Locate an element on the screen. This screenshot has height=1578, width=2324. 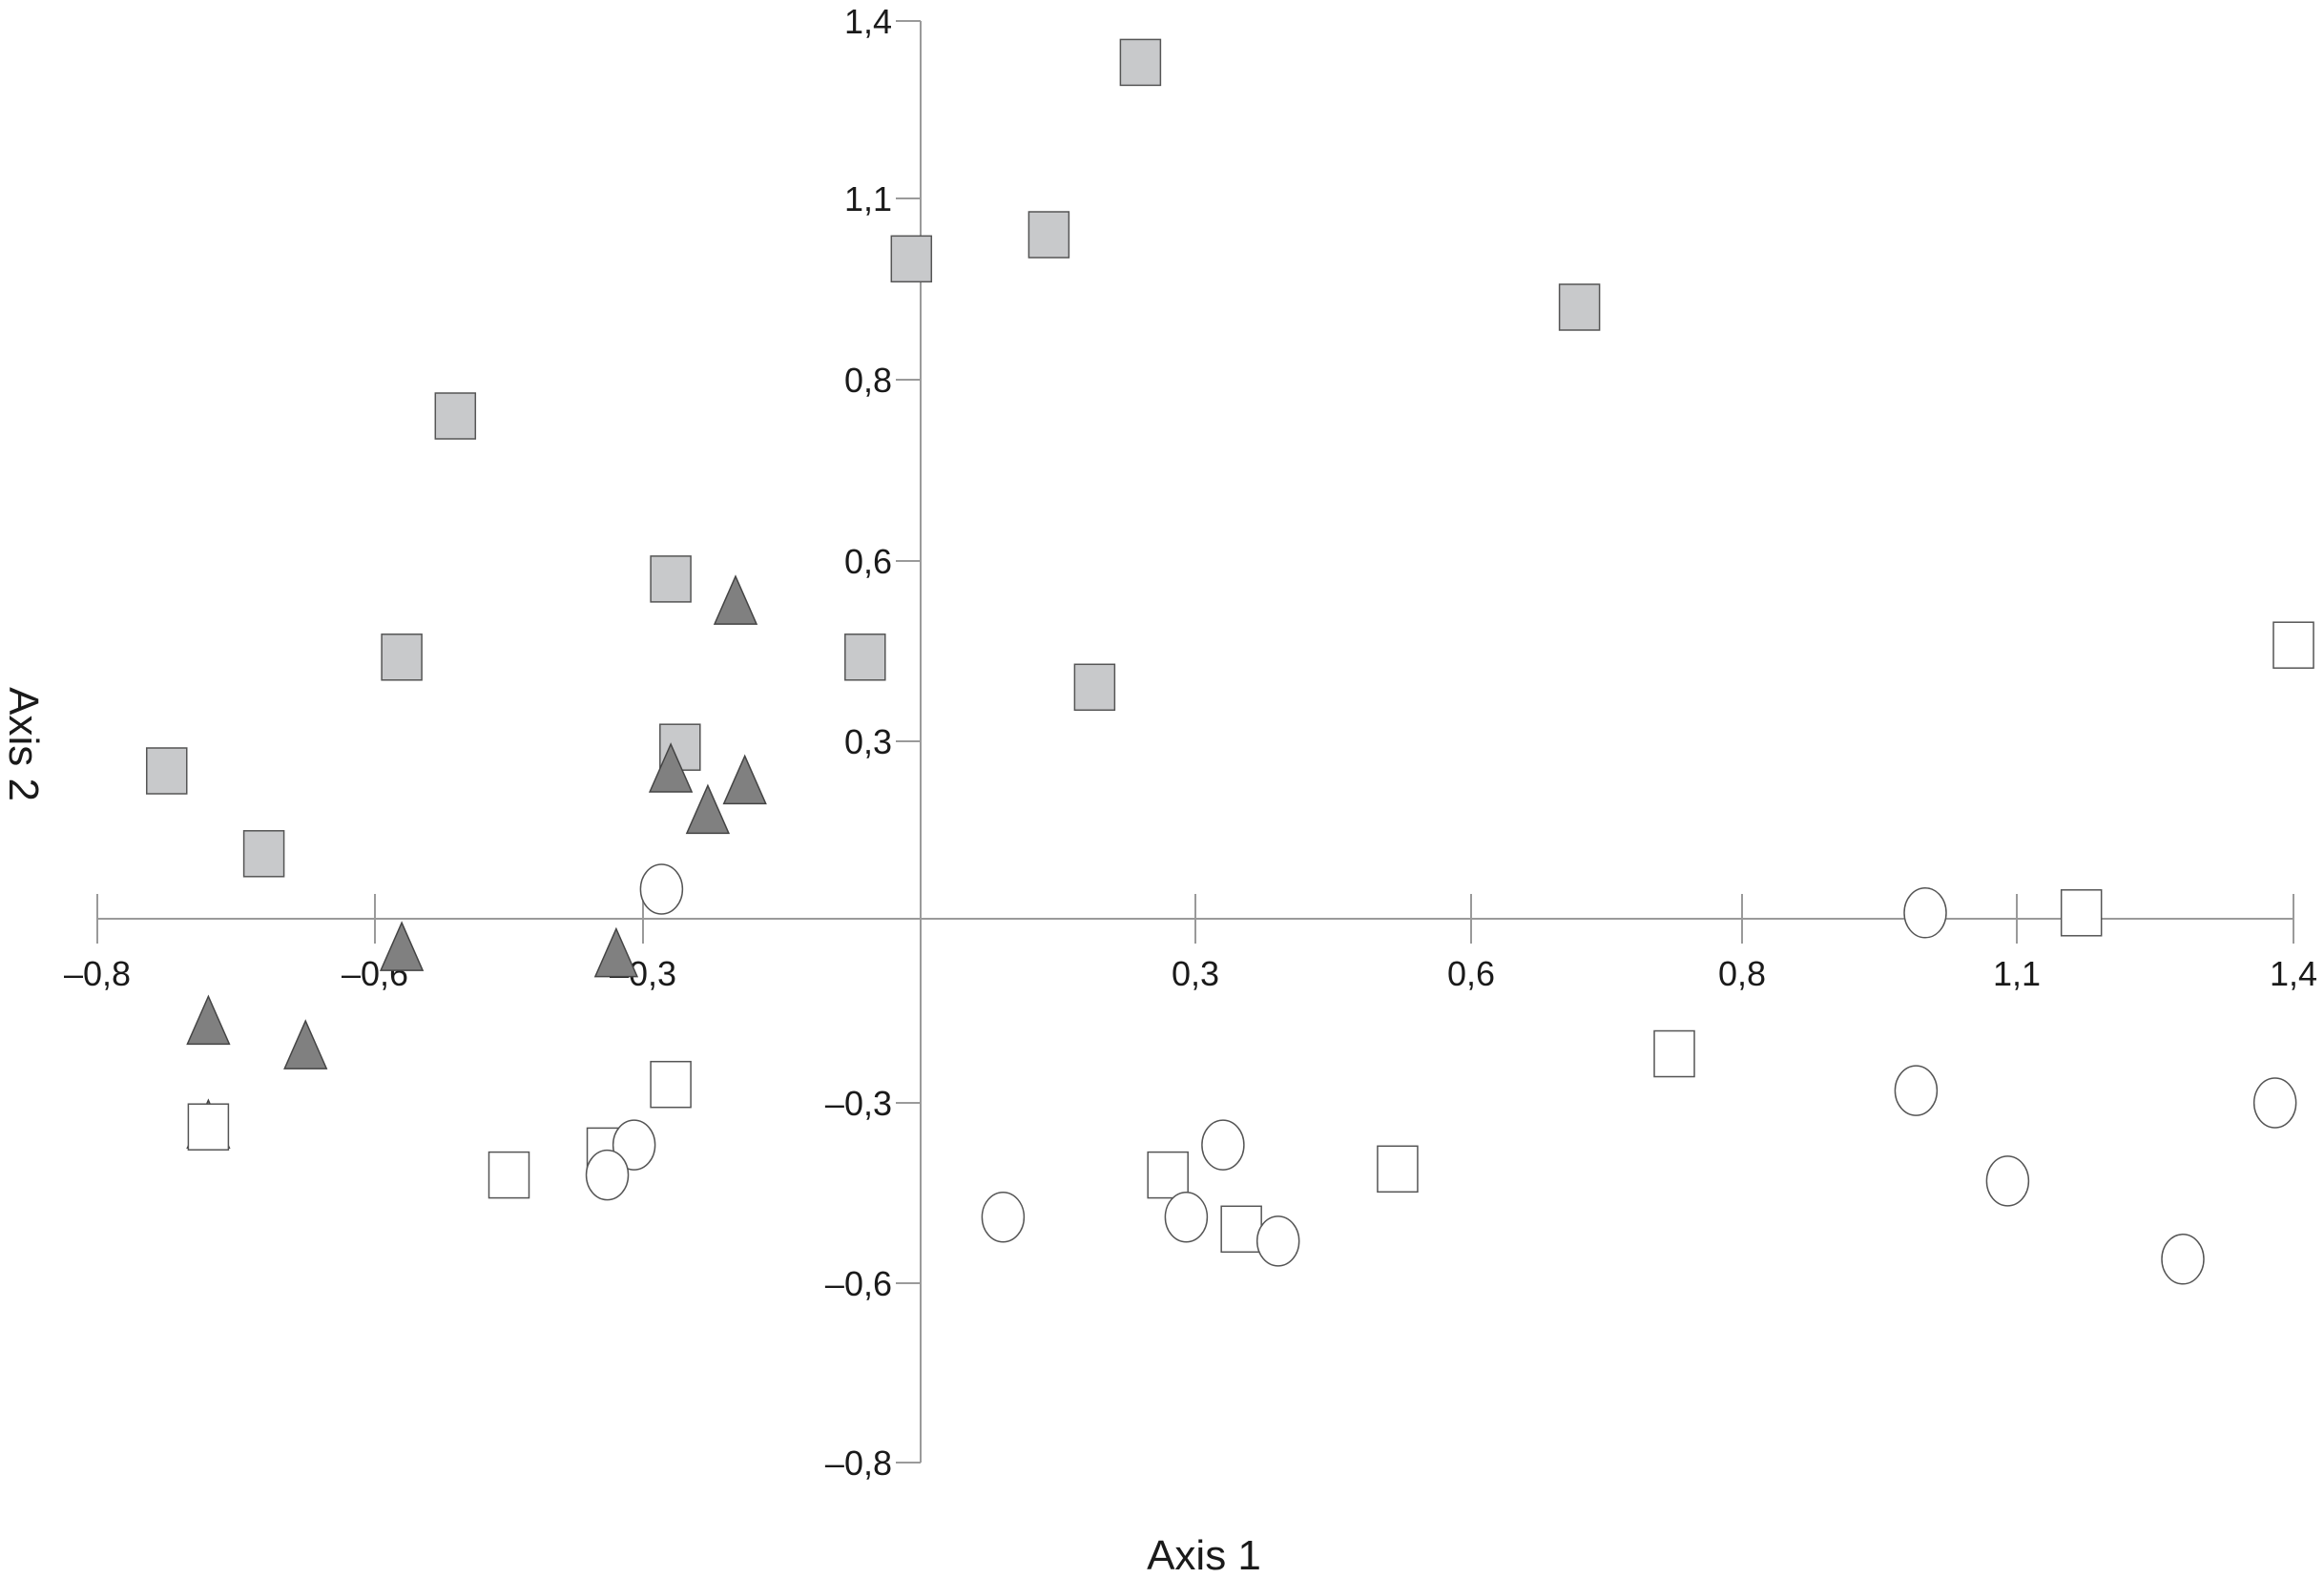
y-axis-title: Axis 2 is located at coordinates (23, 744).